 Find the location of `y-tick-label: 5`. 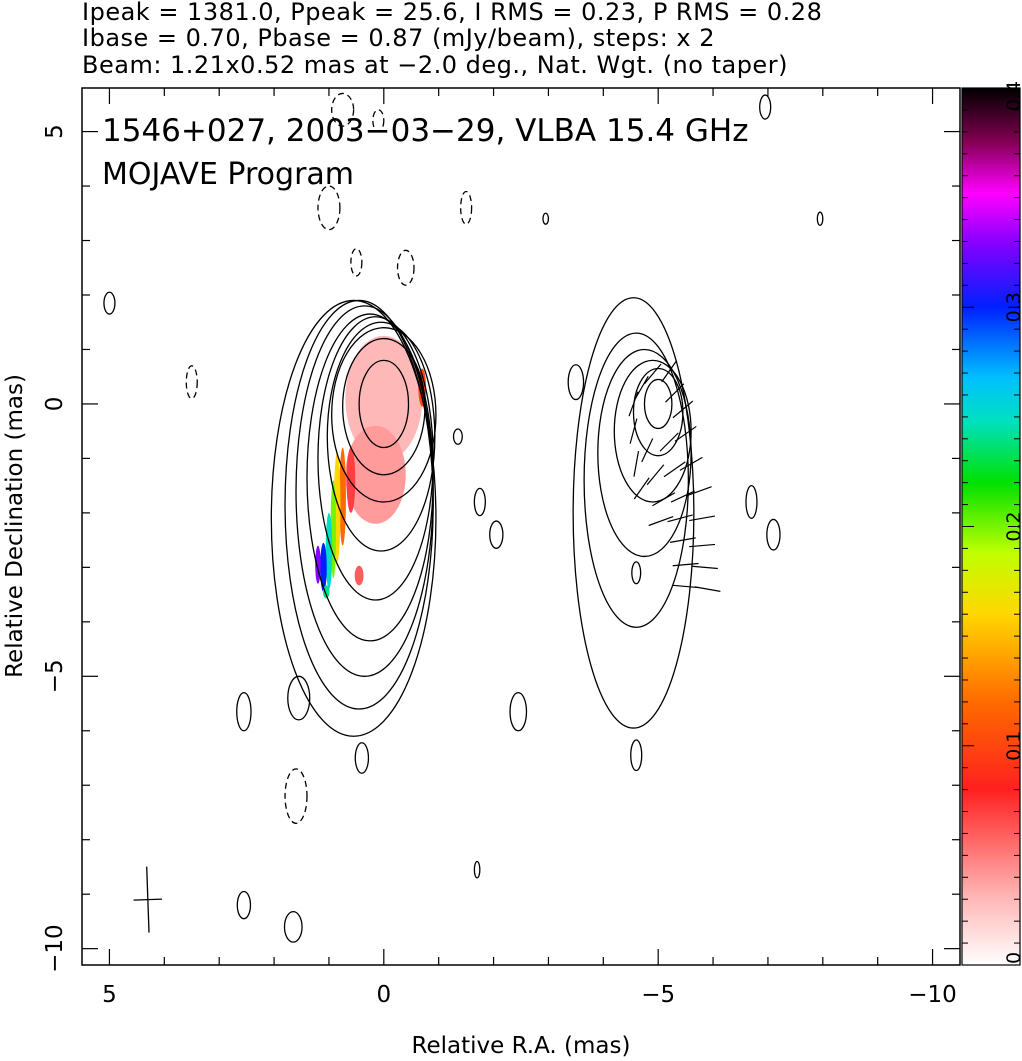

y-tick-label: 5 is located at coordinates (55, 131).